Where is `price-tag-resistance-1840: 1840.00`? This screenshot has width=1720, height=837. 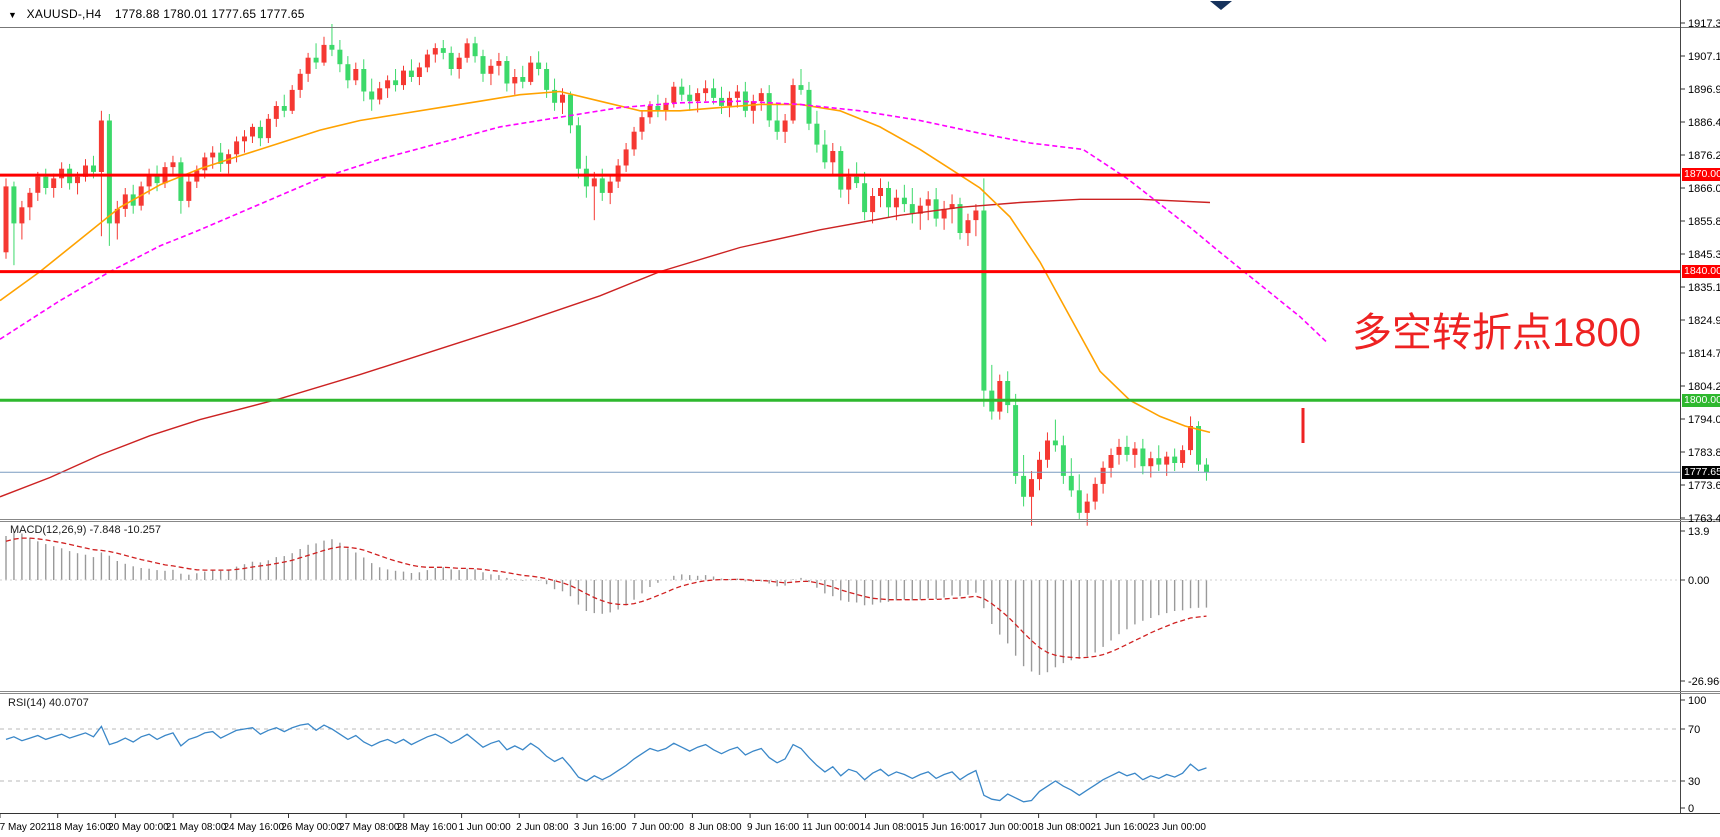 price-tag-resistance-1840: 1840.00 is located at coordinates (1701, 271).